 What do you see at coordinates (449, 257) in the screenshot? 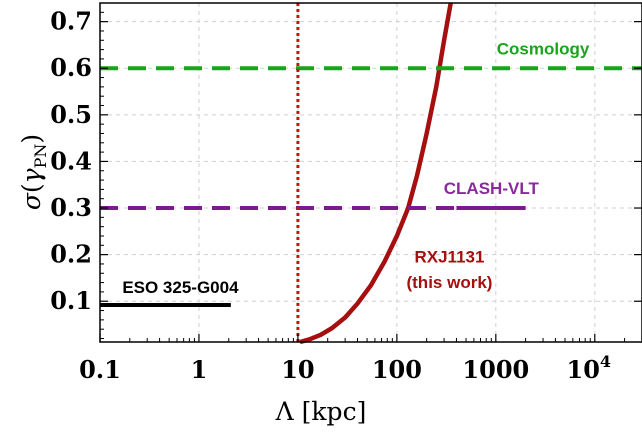
I see `annotation-rxj1131: RXJ1131` at bounding box center [449, 257].